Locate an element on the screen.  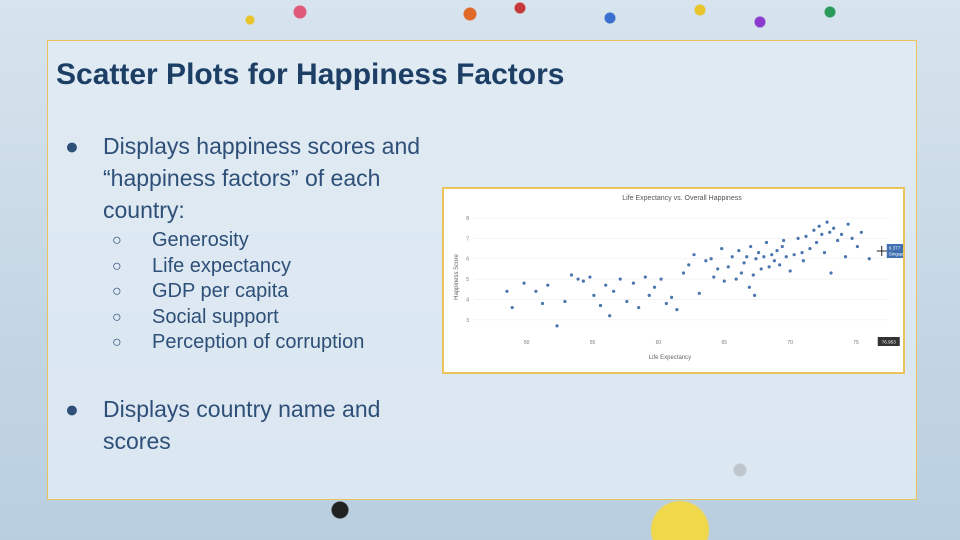
sub-bullet-item: ○ Life expectancy is located at coordinates (278, 267).